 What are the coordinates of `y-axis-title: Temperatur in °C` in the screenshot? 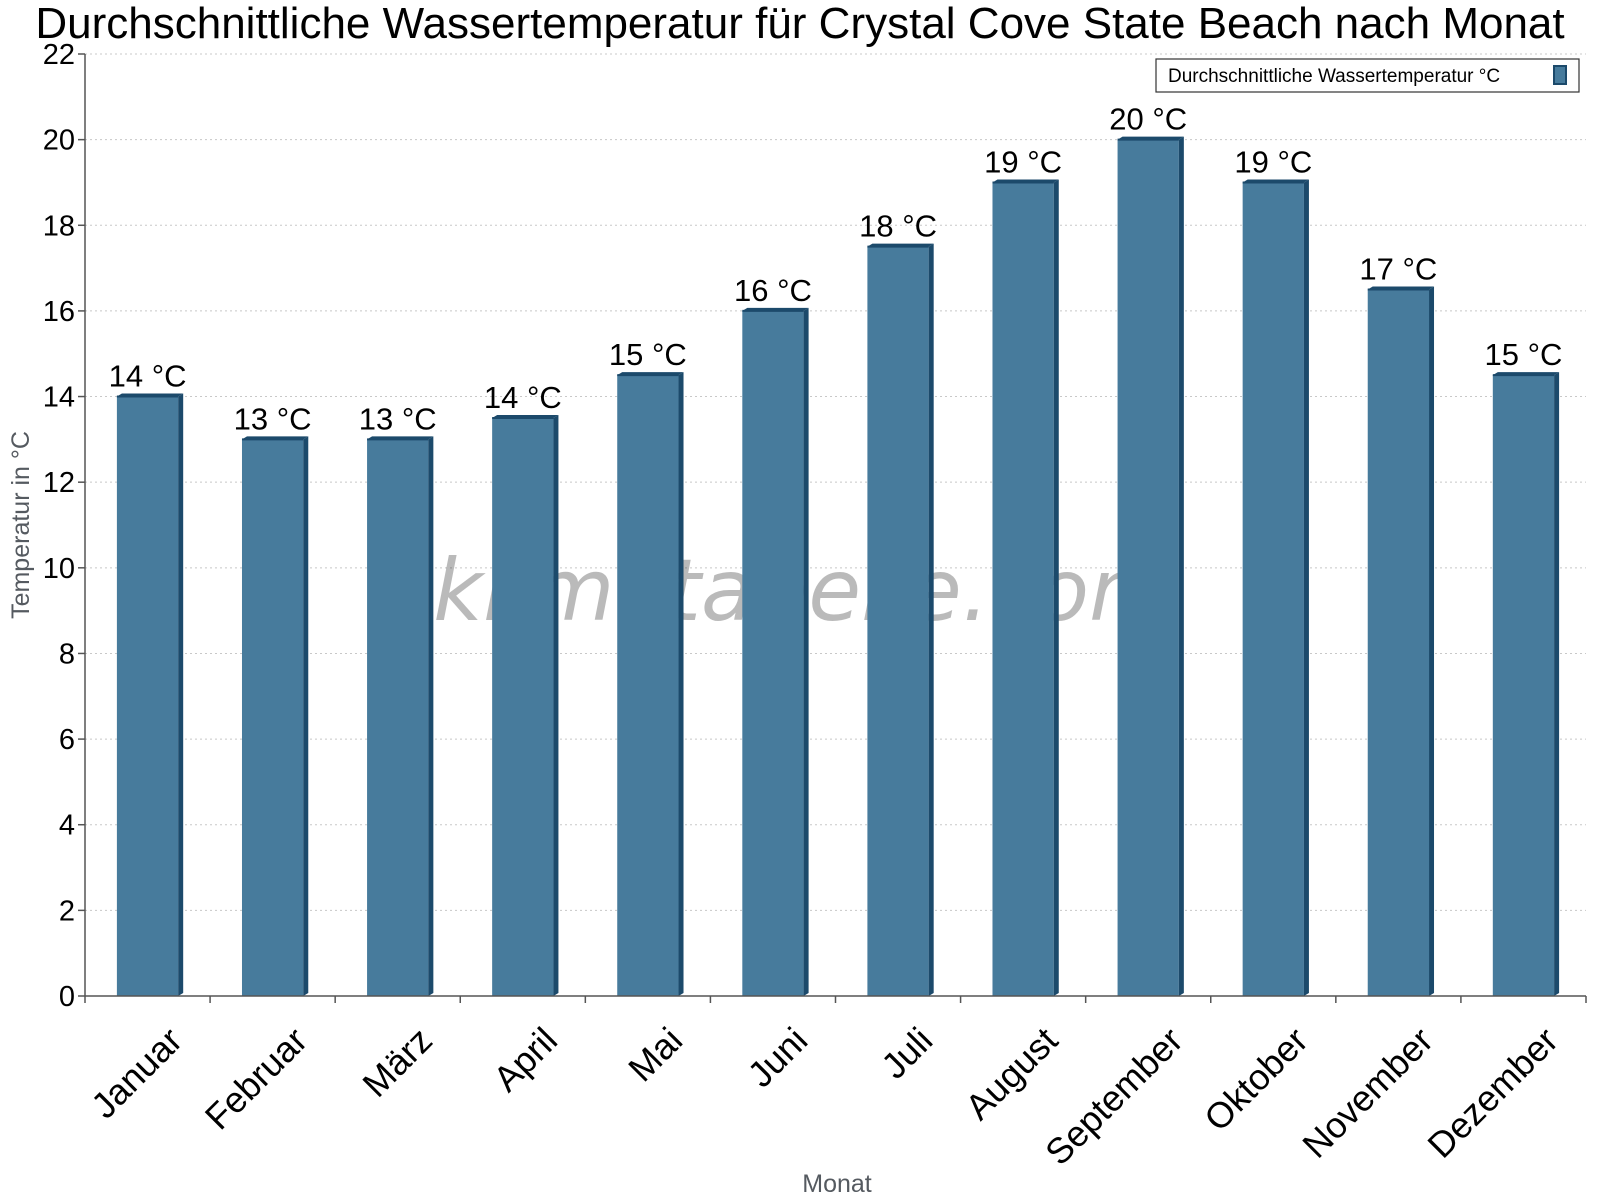 It's located at (21, 525).